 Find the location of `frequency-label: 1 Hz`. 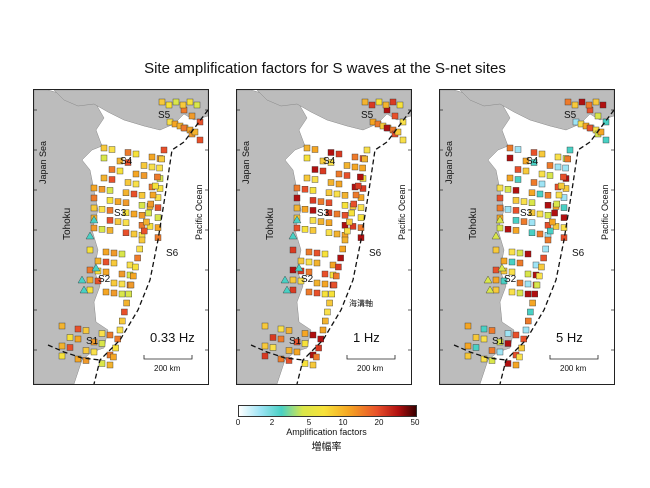

frequency-label: 1 Hz is located at coordinates (366, 337).